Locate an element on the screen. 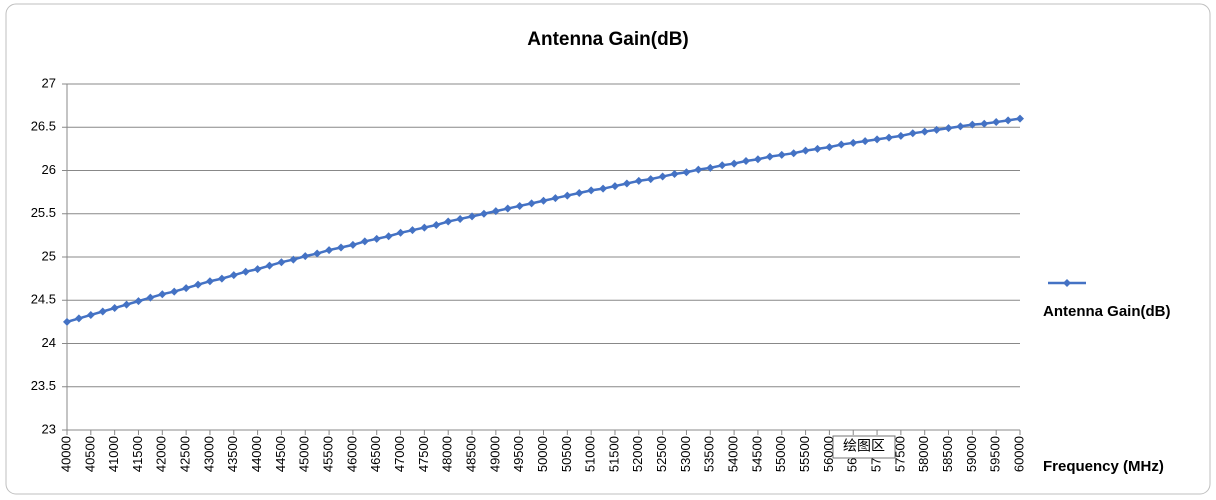  x-tick-label: 47000 is located at coordinates (399, 454).